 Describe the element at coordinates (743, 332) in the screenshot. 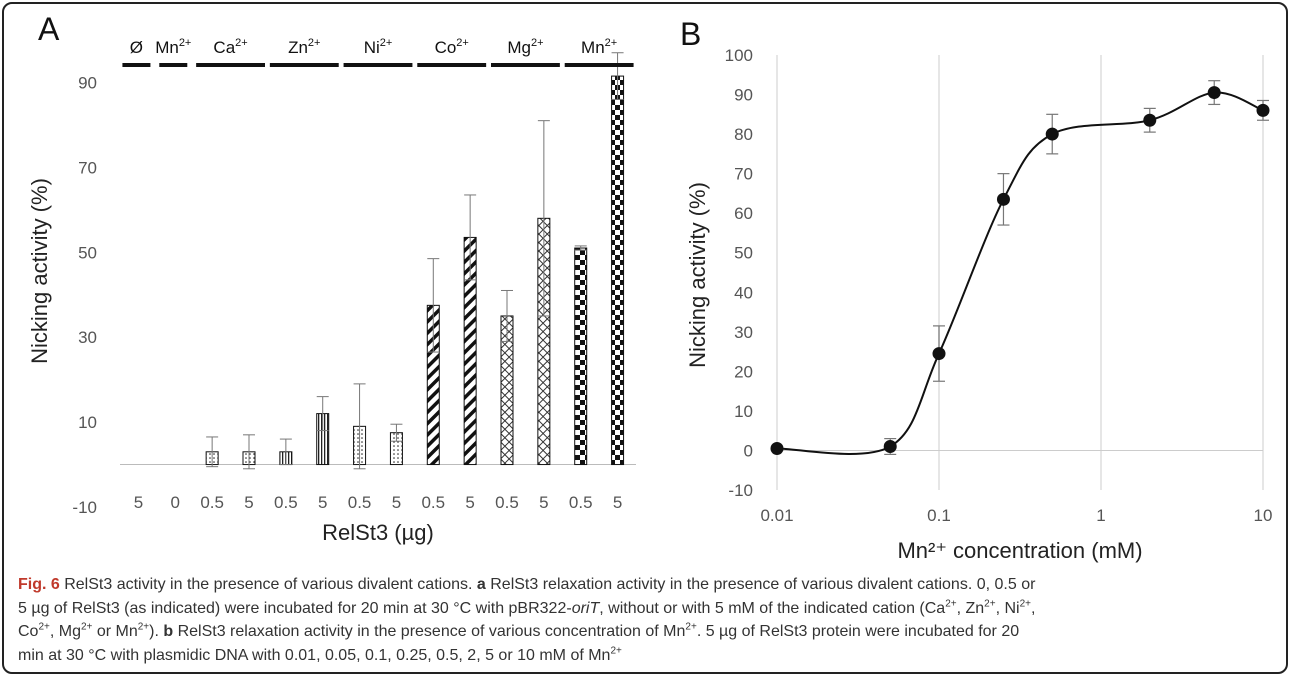

I see `y-tick-label-b: 30` at that location.